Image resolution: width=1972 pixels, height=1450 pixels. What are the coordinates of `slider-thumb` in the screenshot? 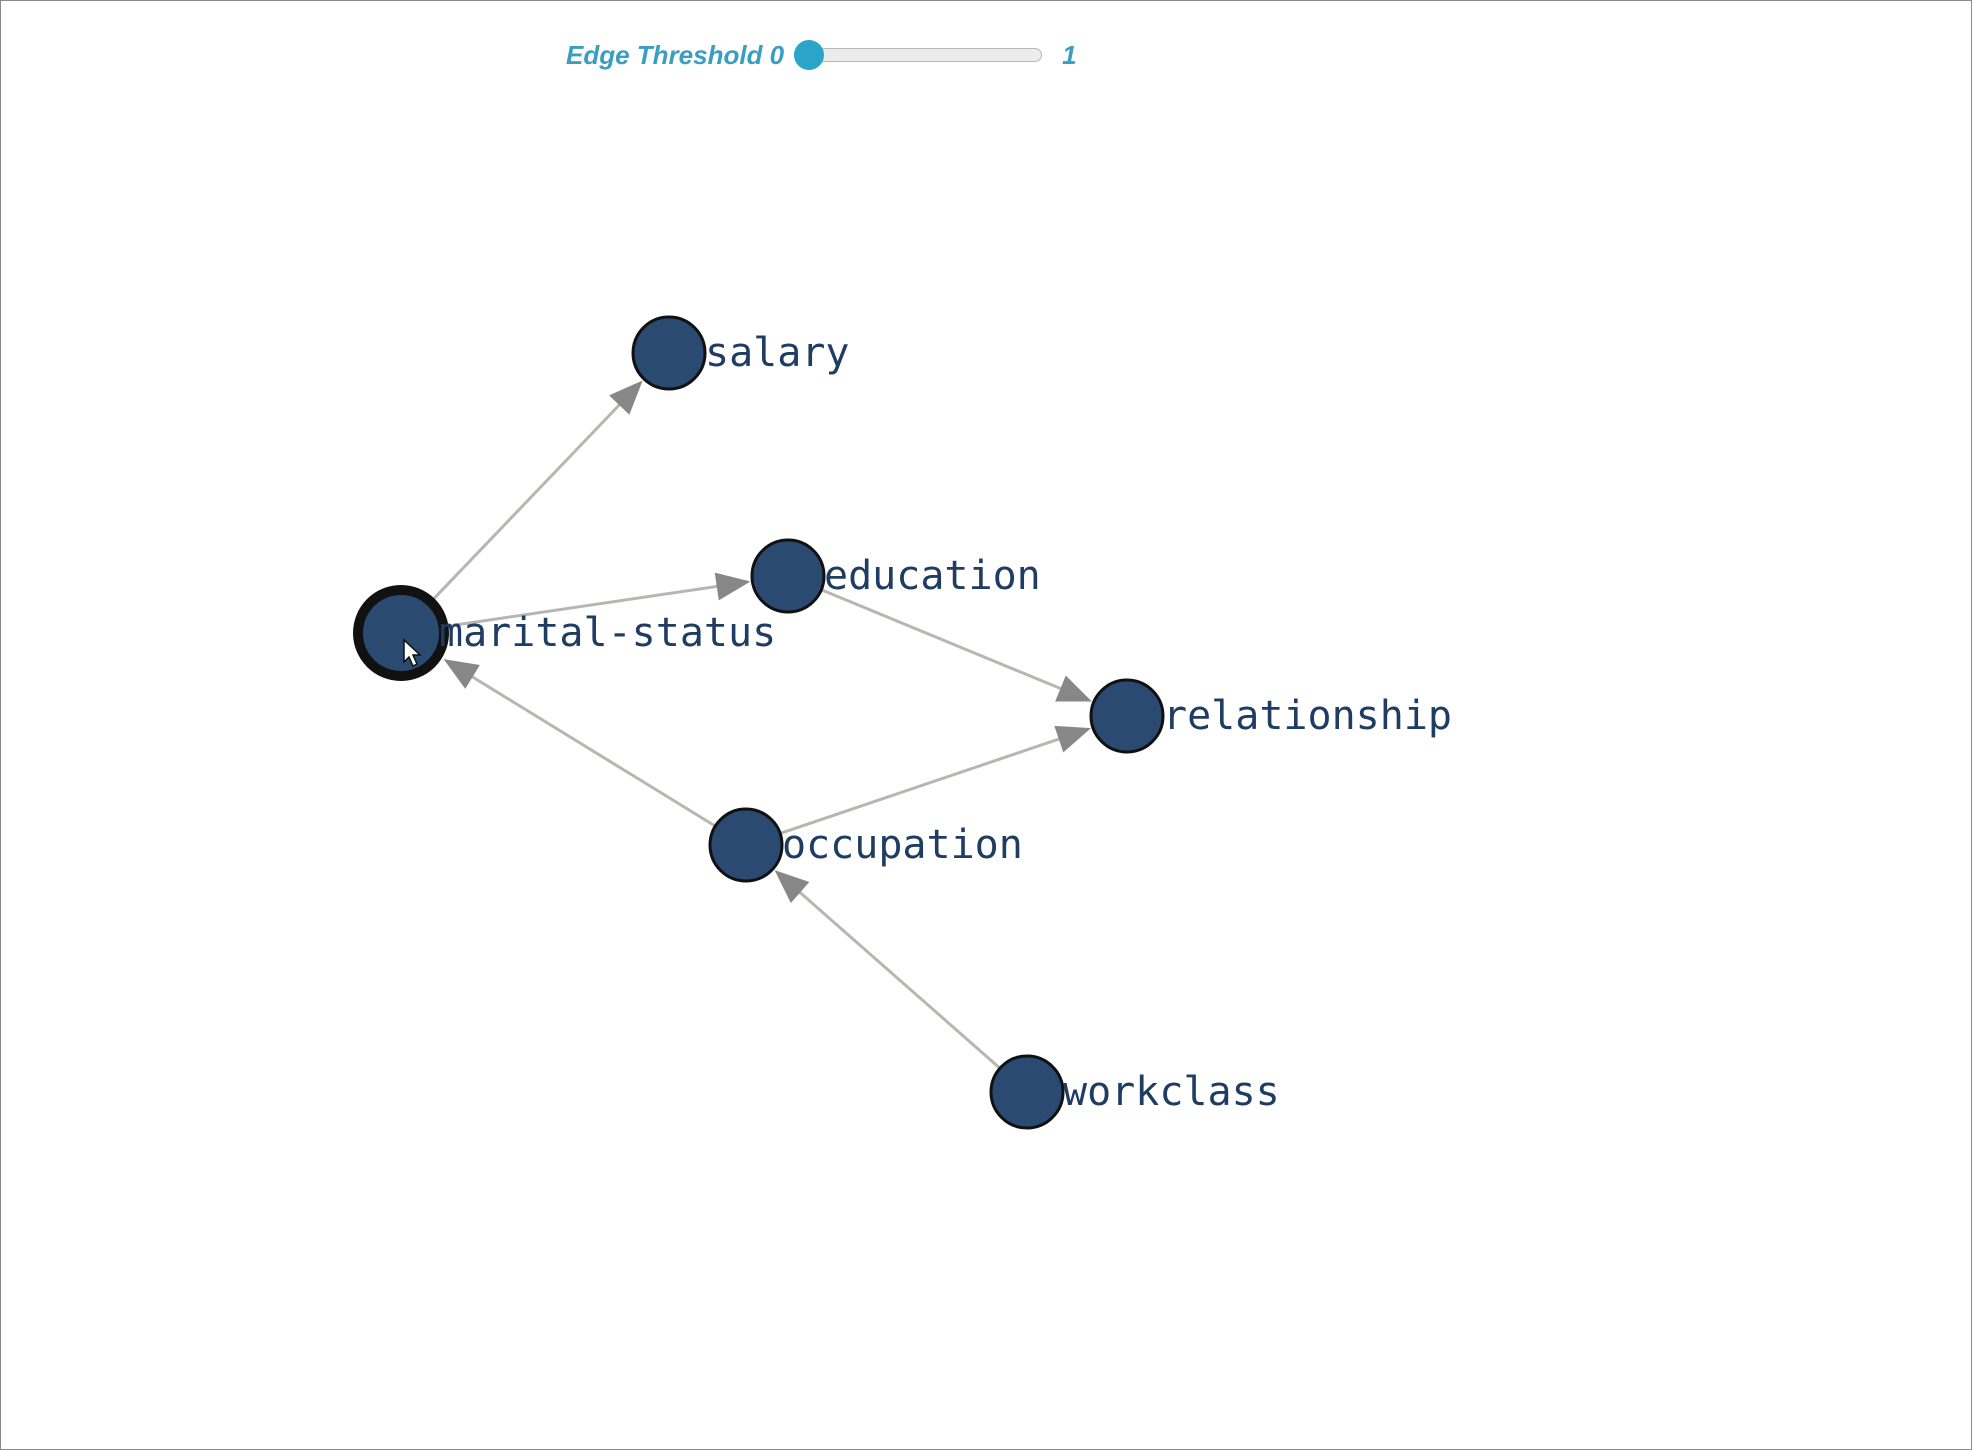 It's located at (809, 55).